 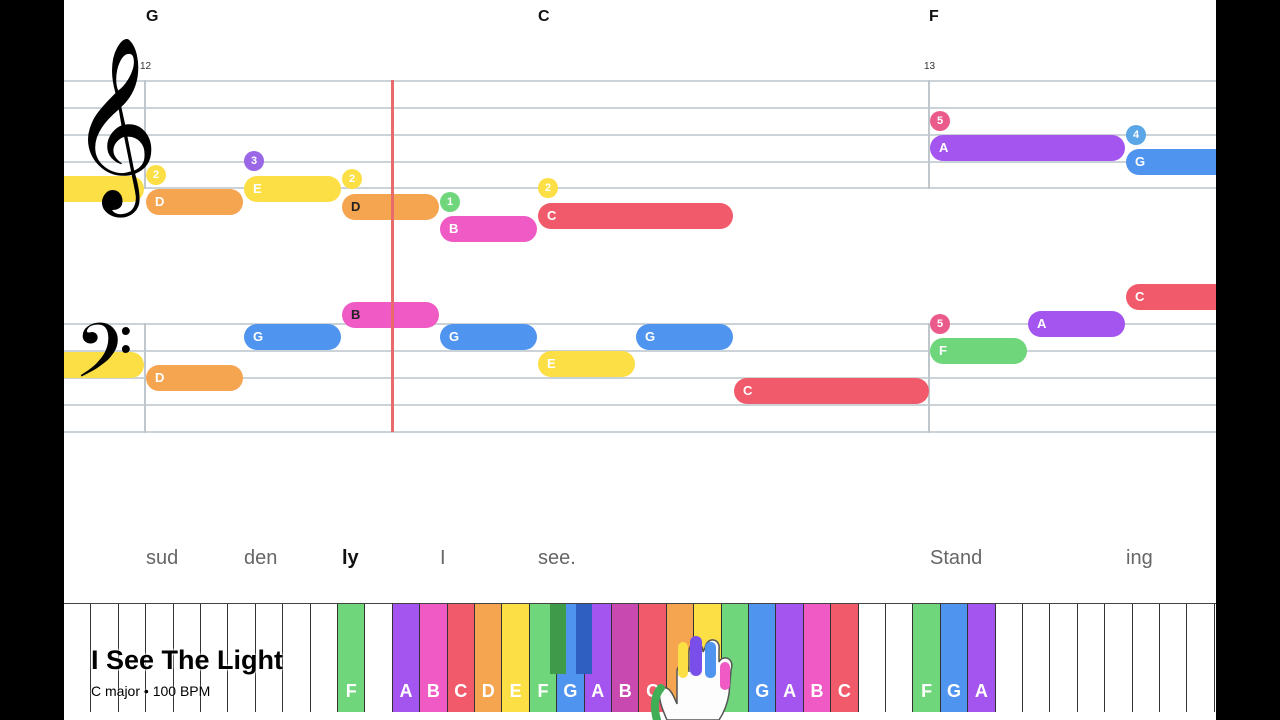 I want to click on piano-white-key: E, so click(x=516, y=658).